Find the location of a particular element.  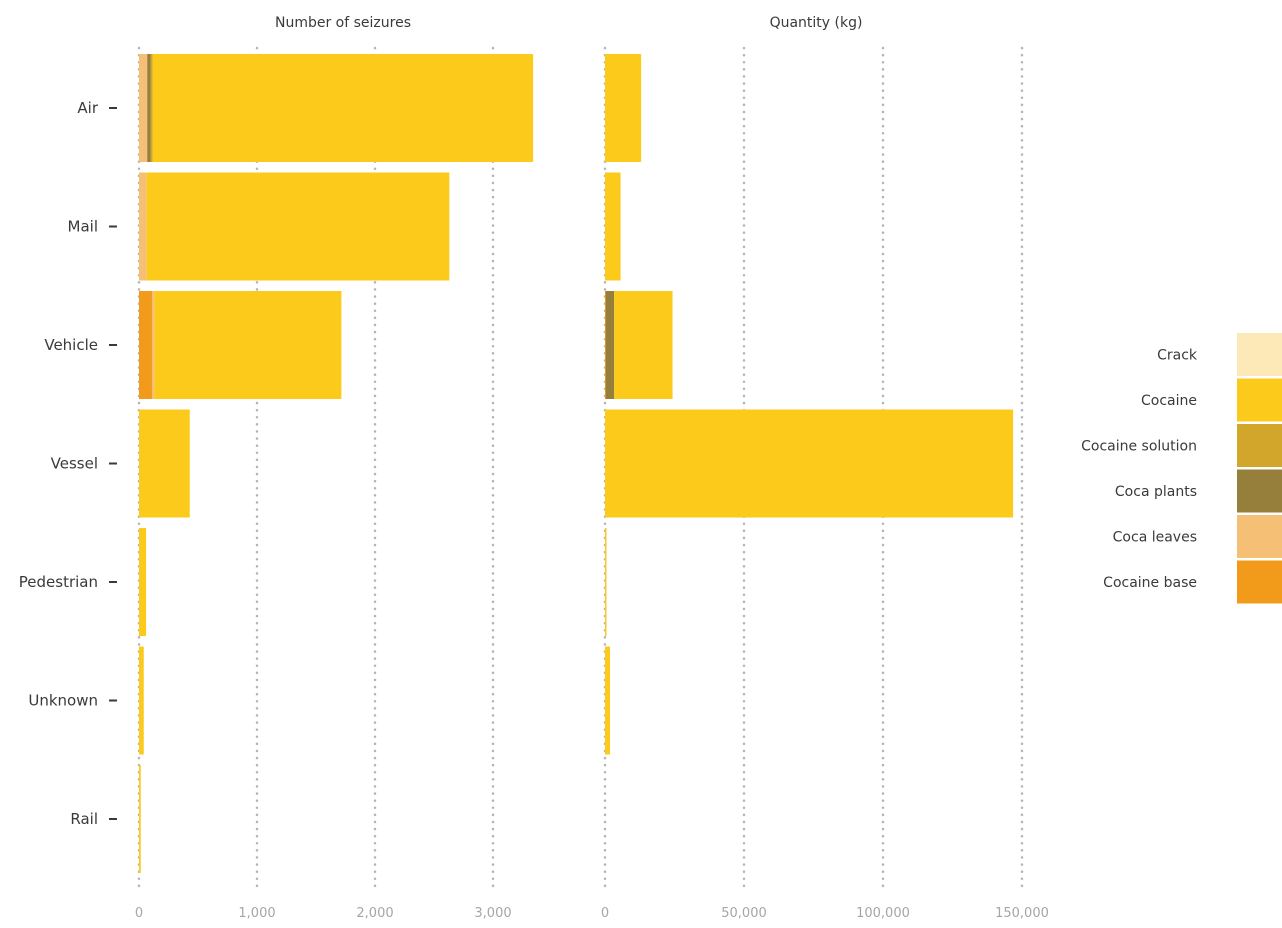

bar-number-of-seizures-vessel-cocaine is located at coordinates (164, 463).